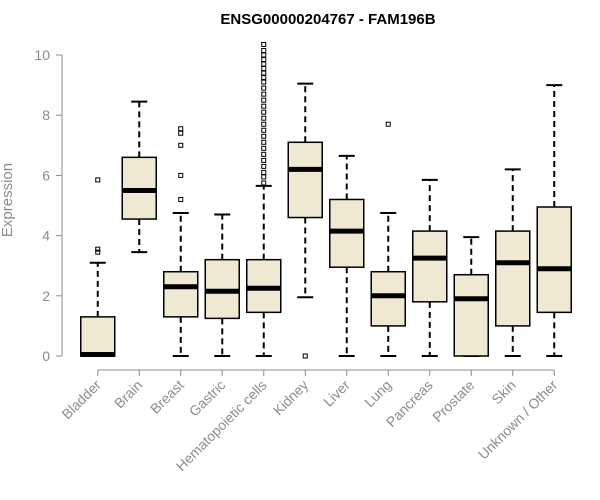 Image resolution: width=600 pixels, height=500 pixels. Describe the element at coordinates (46, 356) in the screenshot. I see `y-tick-label: 0` at that location.